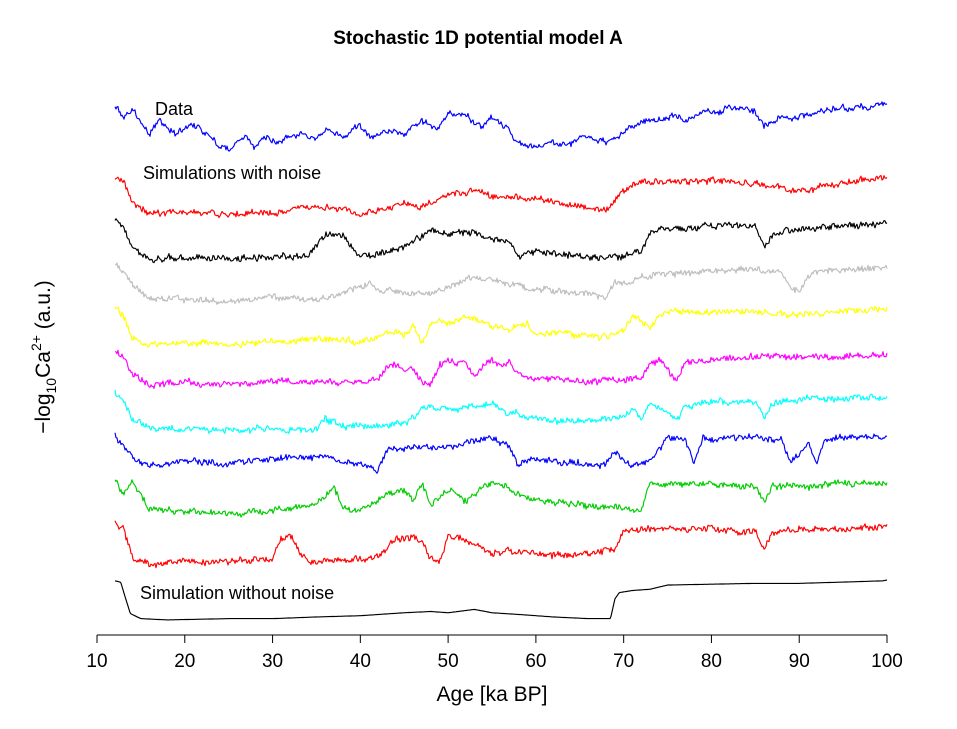  Describe the element at coordinates (478, 38) in the screenshot. I see `chart-title: Stochastic 1D potential model A` at that location.